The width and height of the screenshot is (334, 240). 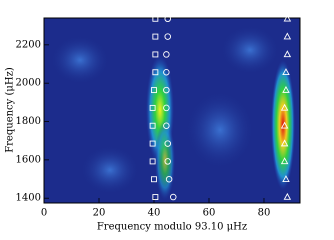 What do you see at coordinates (44, 213) in the screenshot?
I see `x-tick-label: 0` at bounding box center [44, 213].